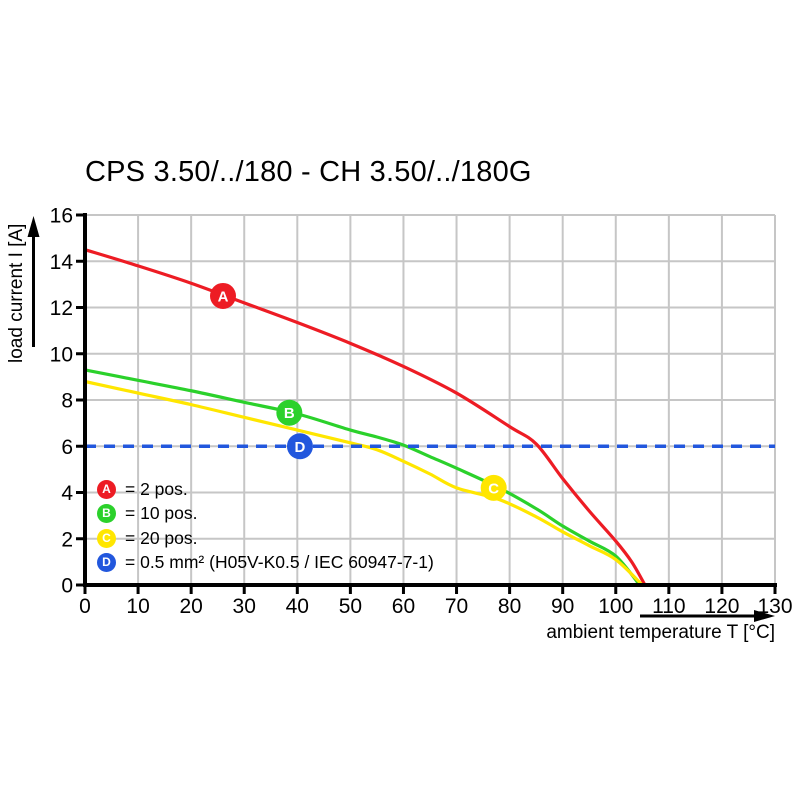  What do you see at coordinates (67, 447) in the screenshot?
I see `y-tick-label: 6` at bounding box center [67, 447].